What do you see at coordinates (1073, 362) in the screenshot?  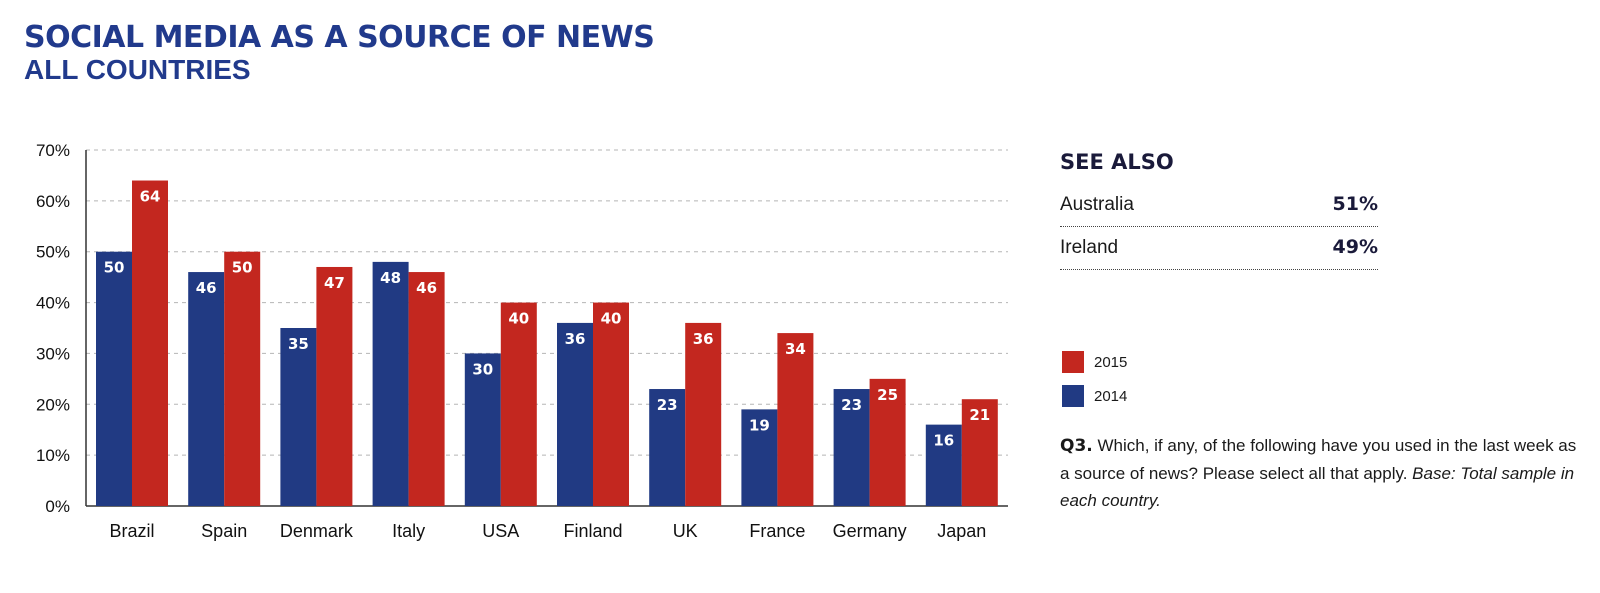 I see `legend-swatch-2015` at bounding box center [1073, 362].